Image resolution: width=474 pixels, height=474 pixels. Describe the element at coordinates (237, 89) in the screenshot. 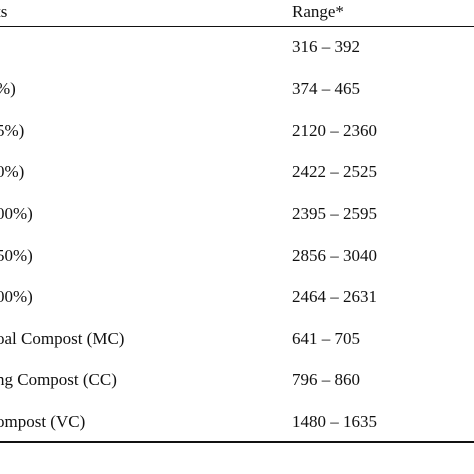

I see `table-row: %) 374 – 465` at that location.